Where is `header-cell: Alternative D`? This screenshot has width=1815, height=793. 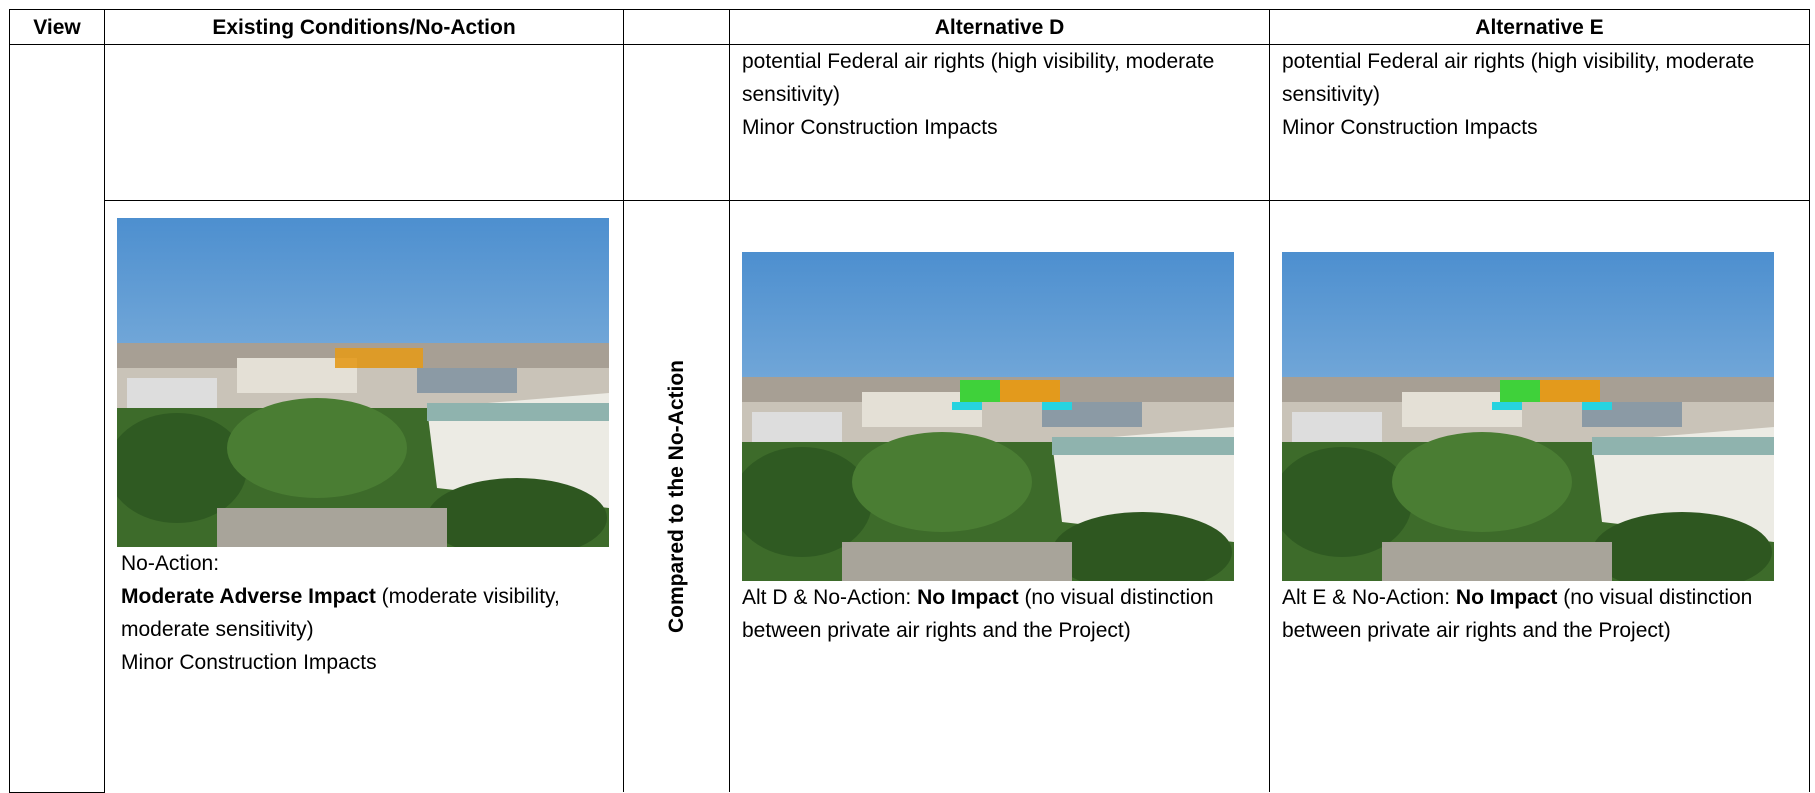 header-cell: Alternative D is located at coordinates (999, 27).